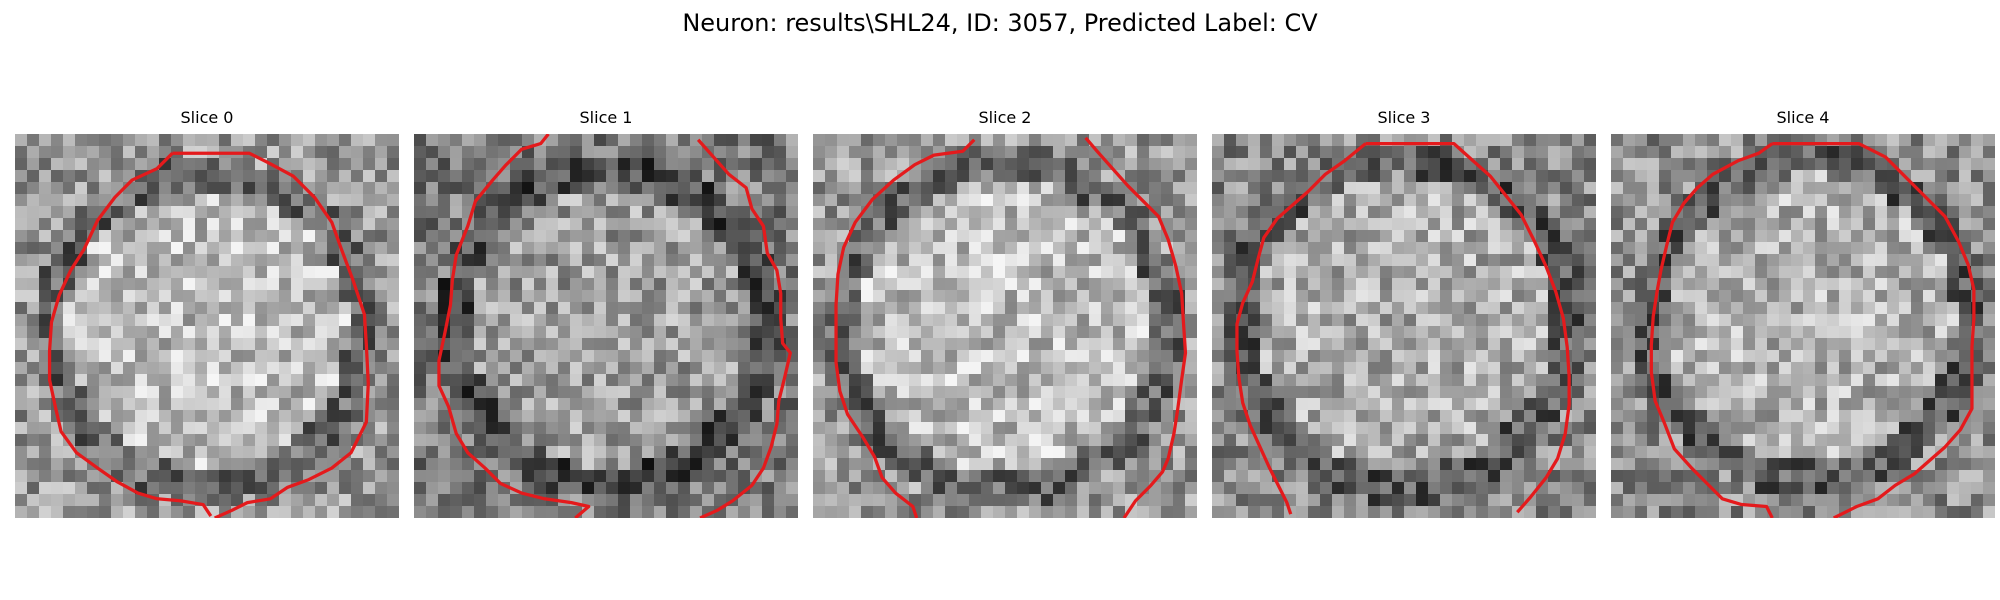  I want to click on slice-panel-3: Slice 3, so click(1404, 313).